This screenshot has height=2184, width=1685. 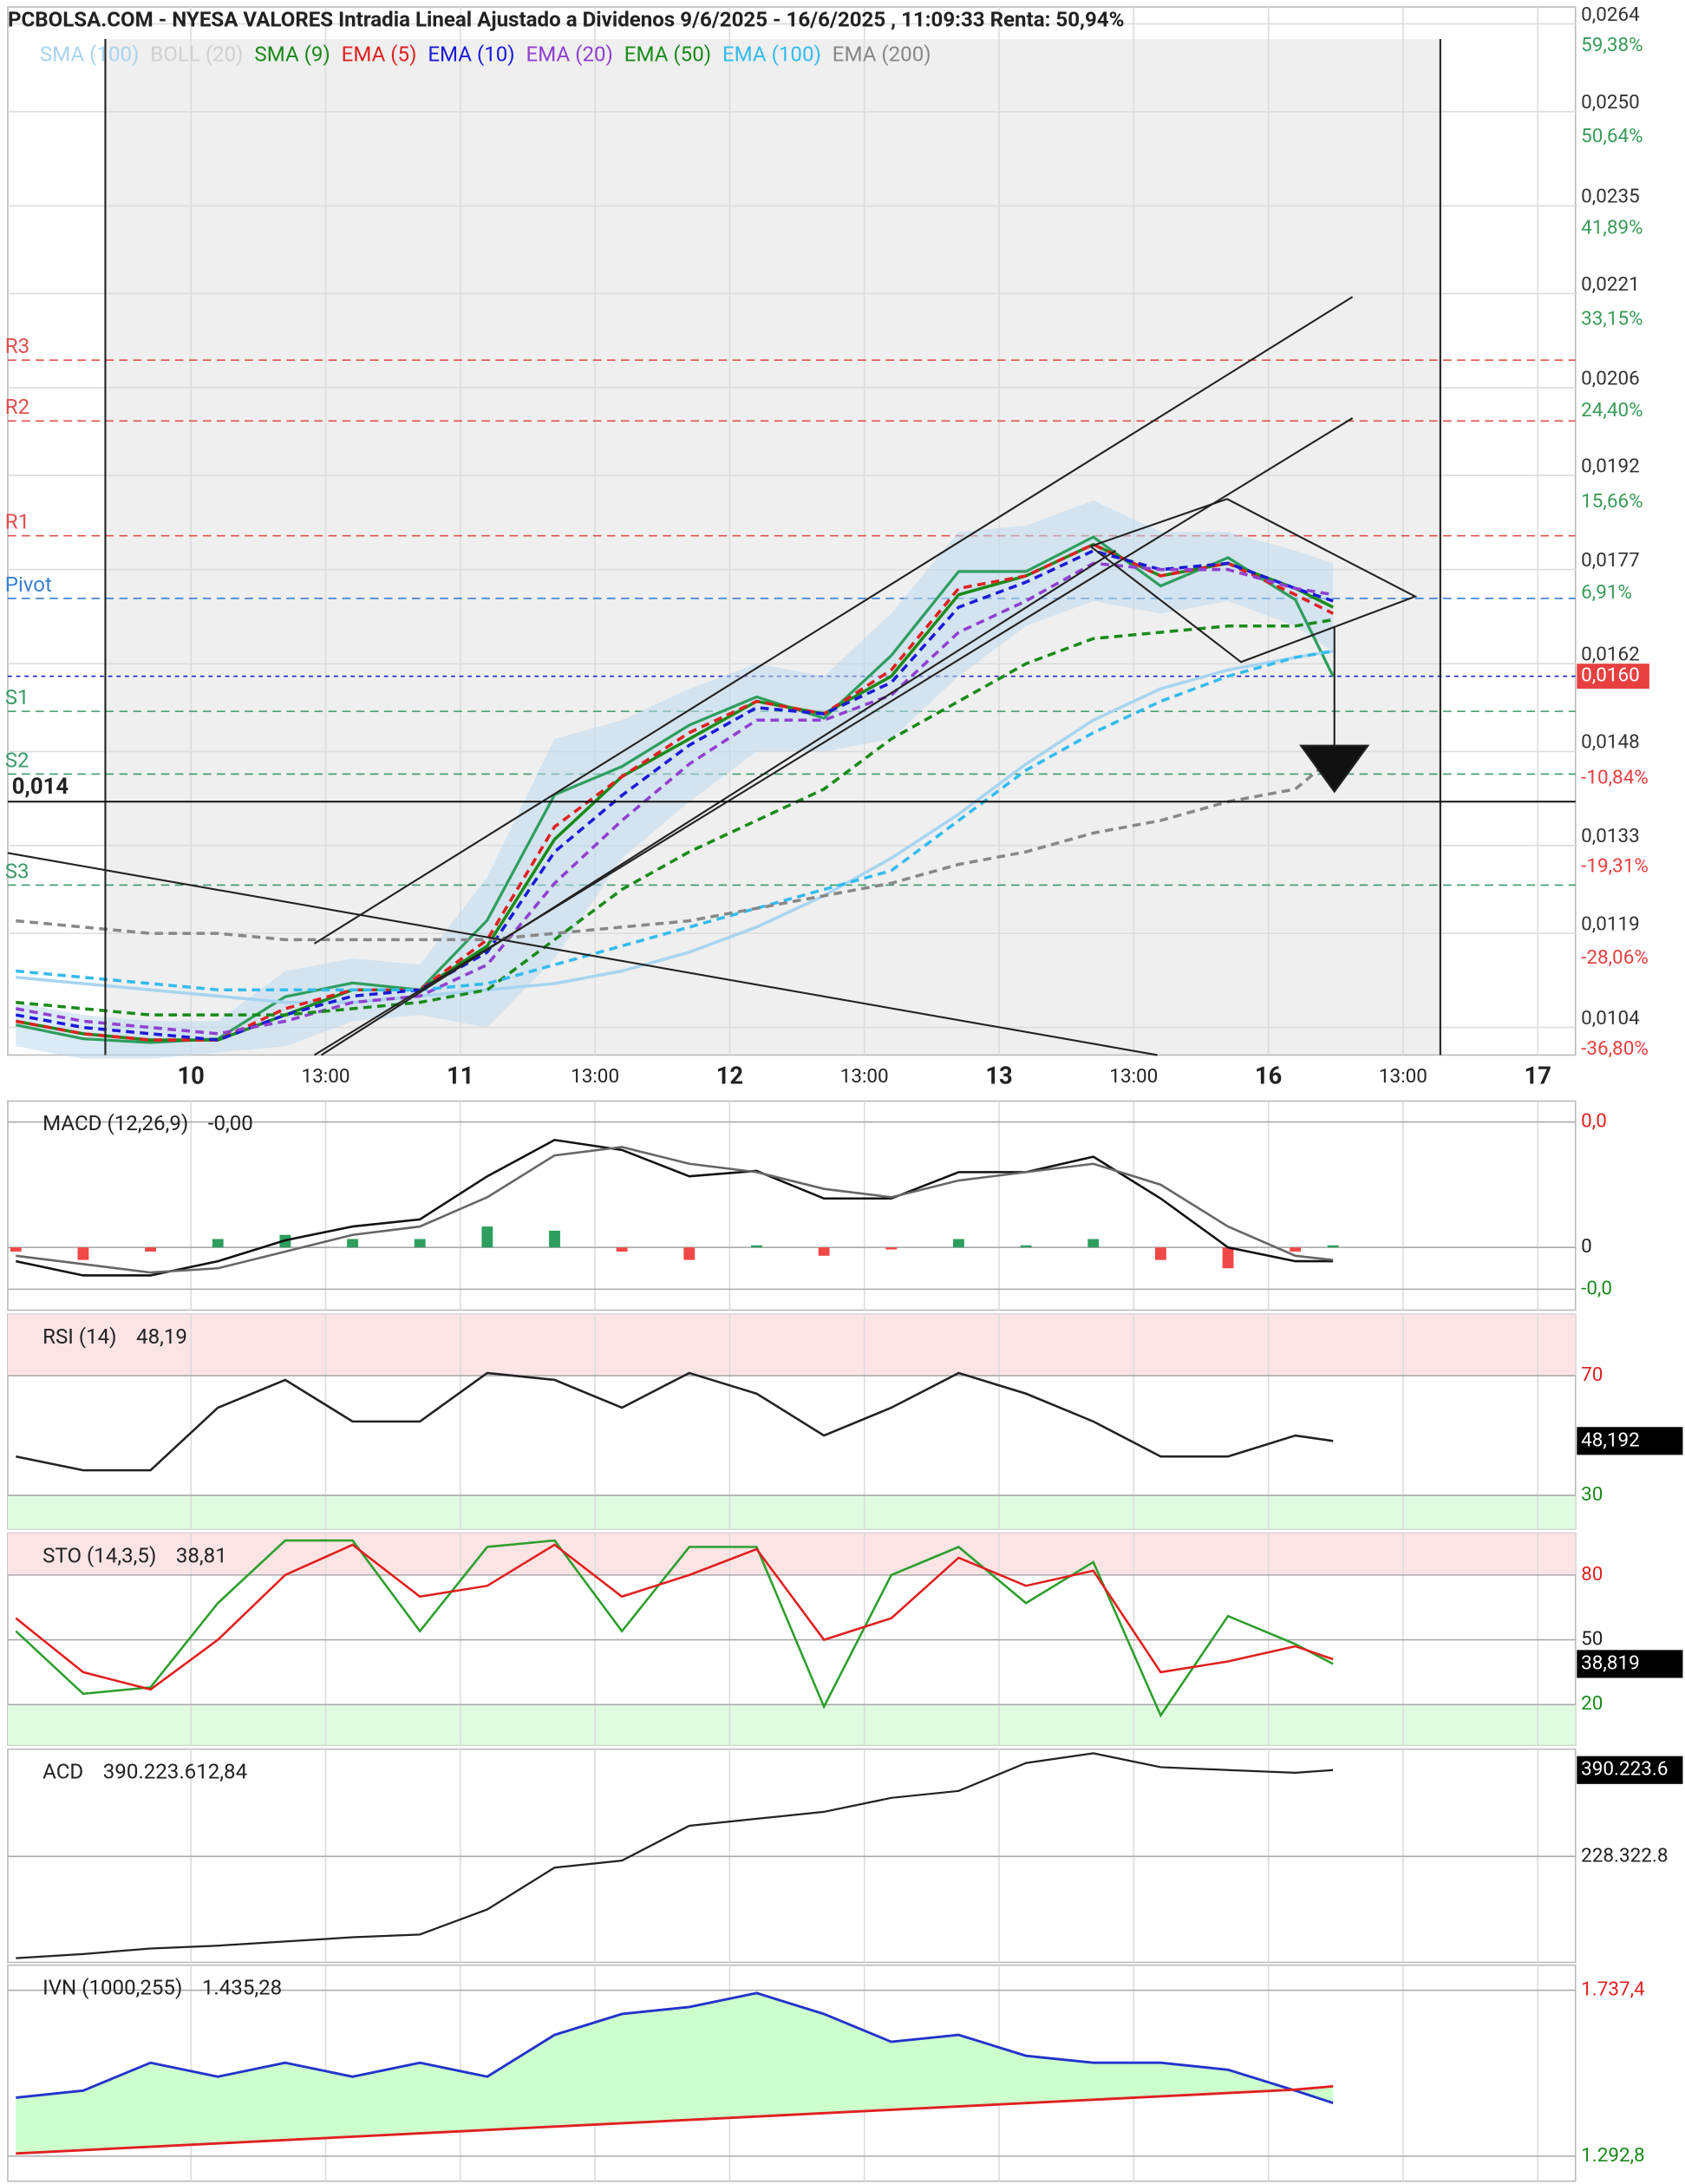 What do you see at coordinates (1615, 866) in the screenshot?
I see `y2-tick-label: -19,31%` at bounding box center [1615, 866].